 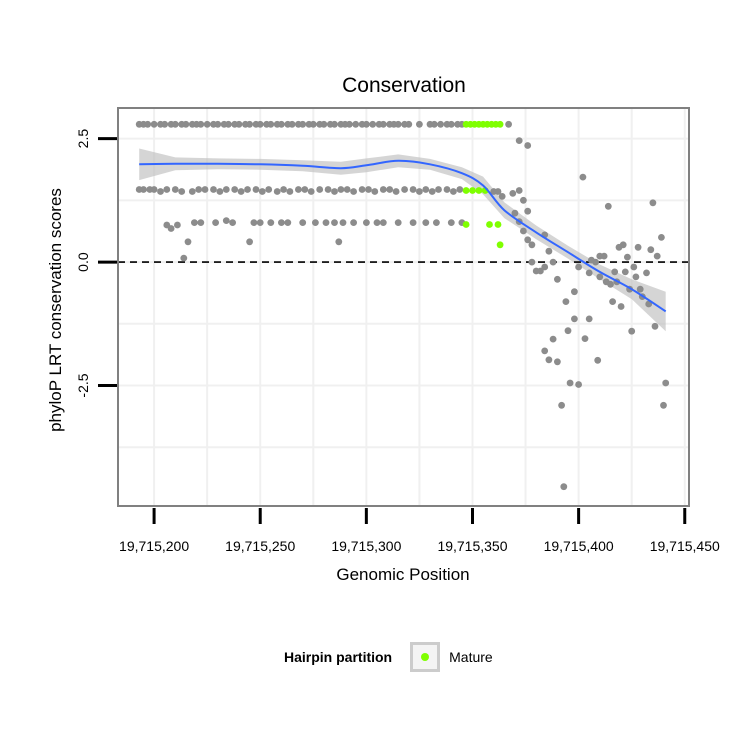 What do you see at coordinates (366, 546) in the screenshot?
I see `x-tick-label: 19,715,300` at bounding box center [366, 546].